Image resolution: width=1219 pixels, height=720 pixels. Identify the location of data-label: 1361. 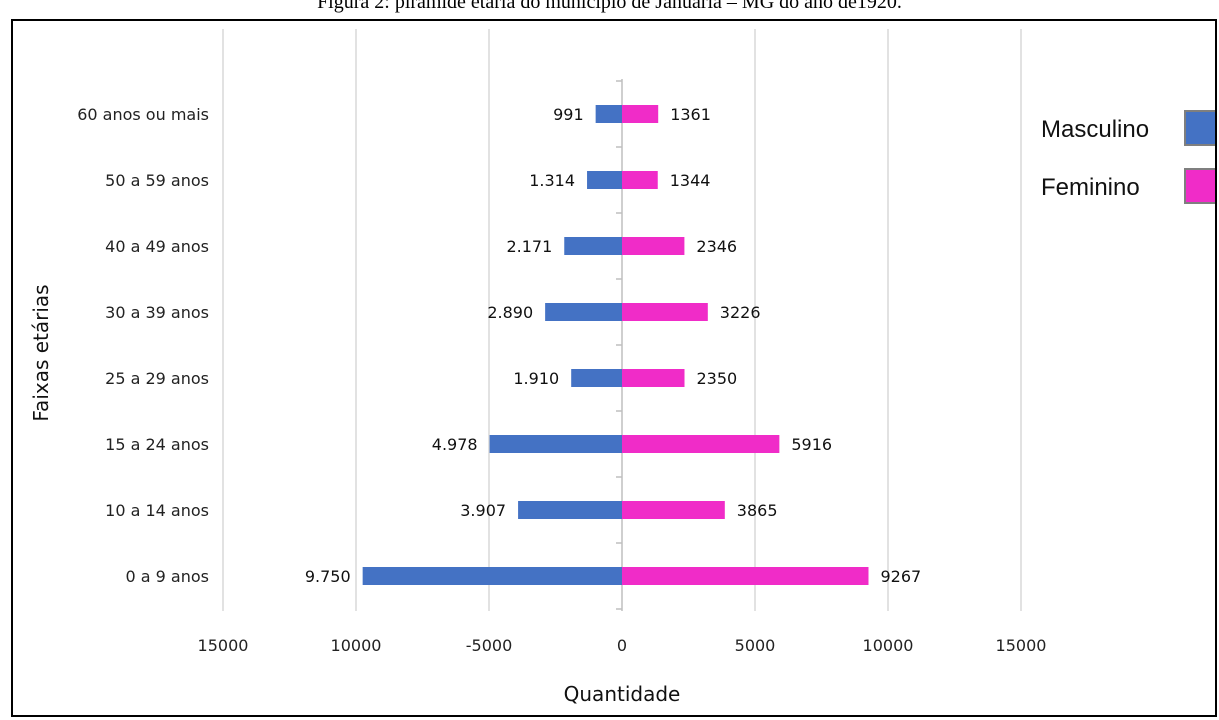
(690, 114).